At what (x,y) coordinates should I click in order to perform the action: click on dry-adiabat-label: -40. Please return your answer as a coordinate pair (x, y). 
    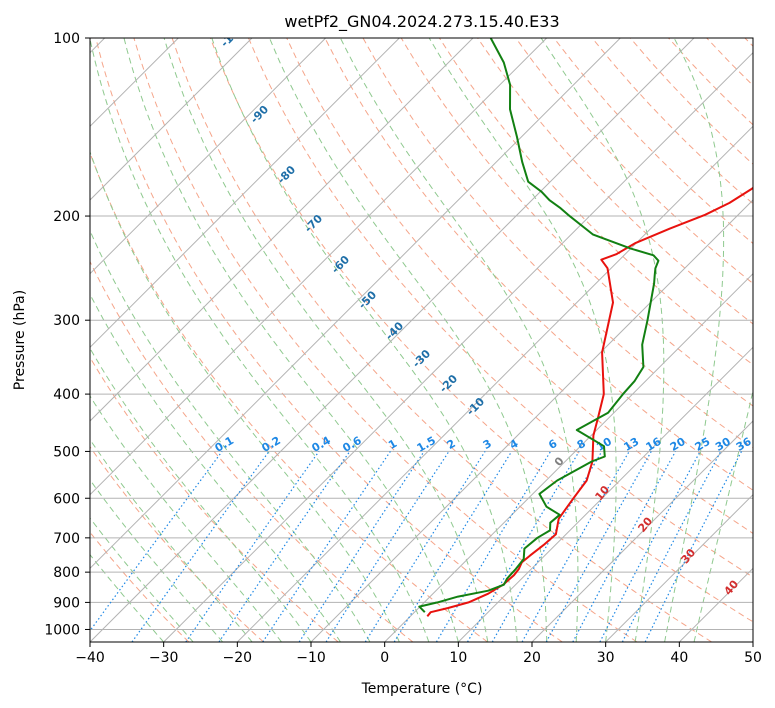
    Looking at the image, I should click on (394, 330).